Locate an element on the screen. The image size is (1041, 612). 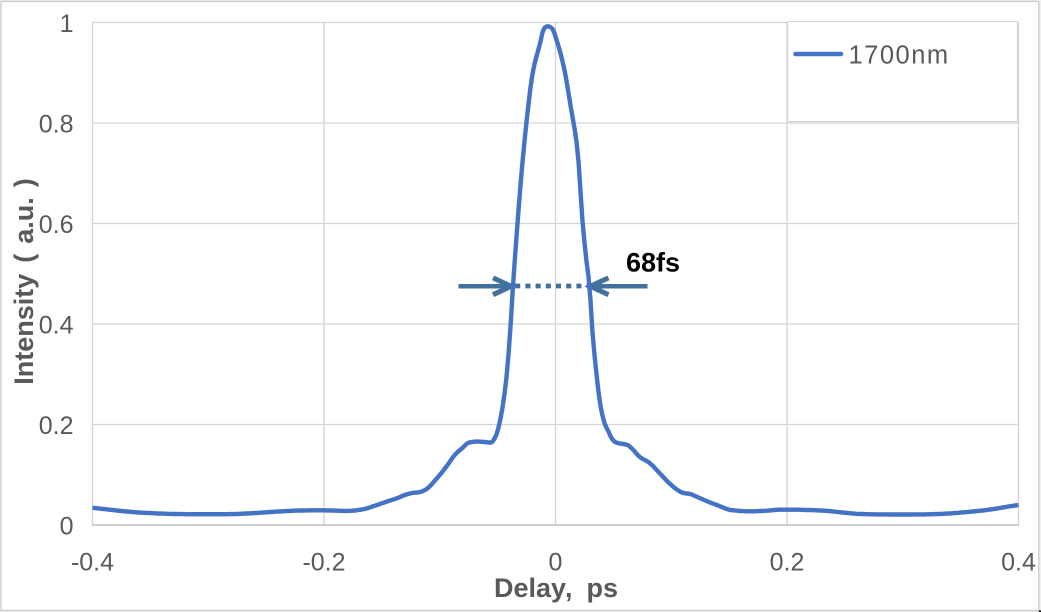
svg-text: -0.4 is located at coordinates (92, 563).